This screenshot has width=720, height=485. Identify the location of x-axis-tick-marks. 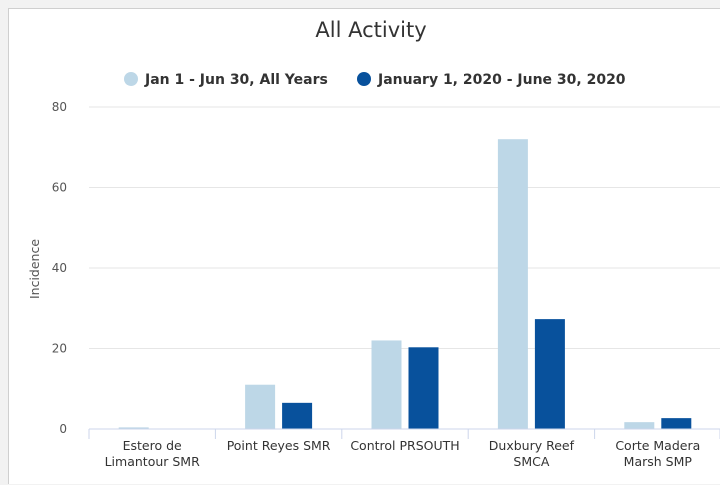
(404, 434).